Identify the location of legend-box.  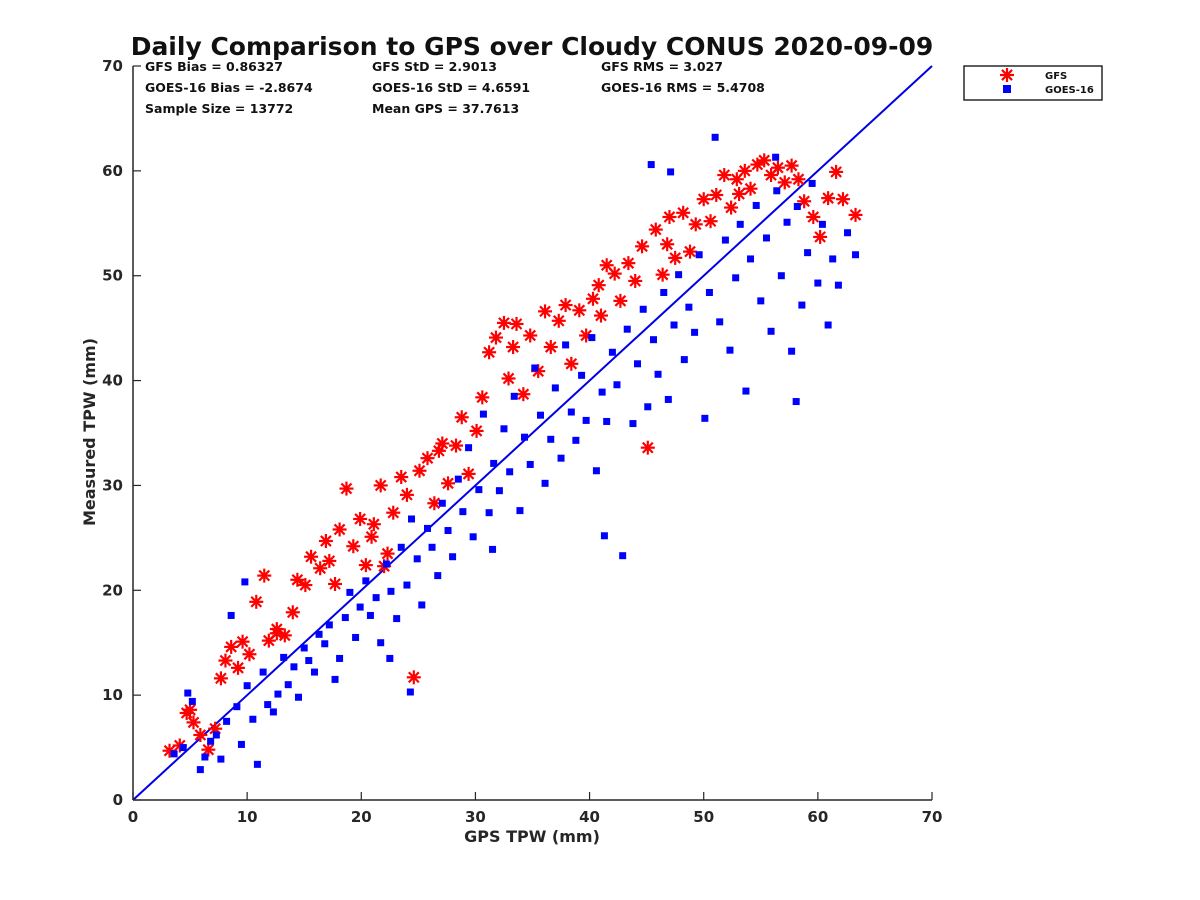
(1033, 83).